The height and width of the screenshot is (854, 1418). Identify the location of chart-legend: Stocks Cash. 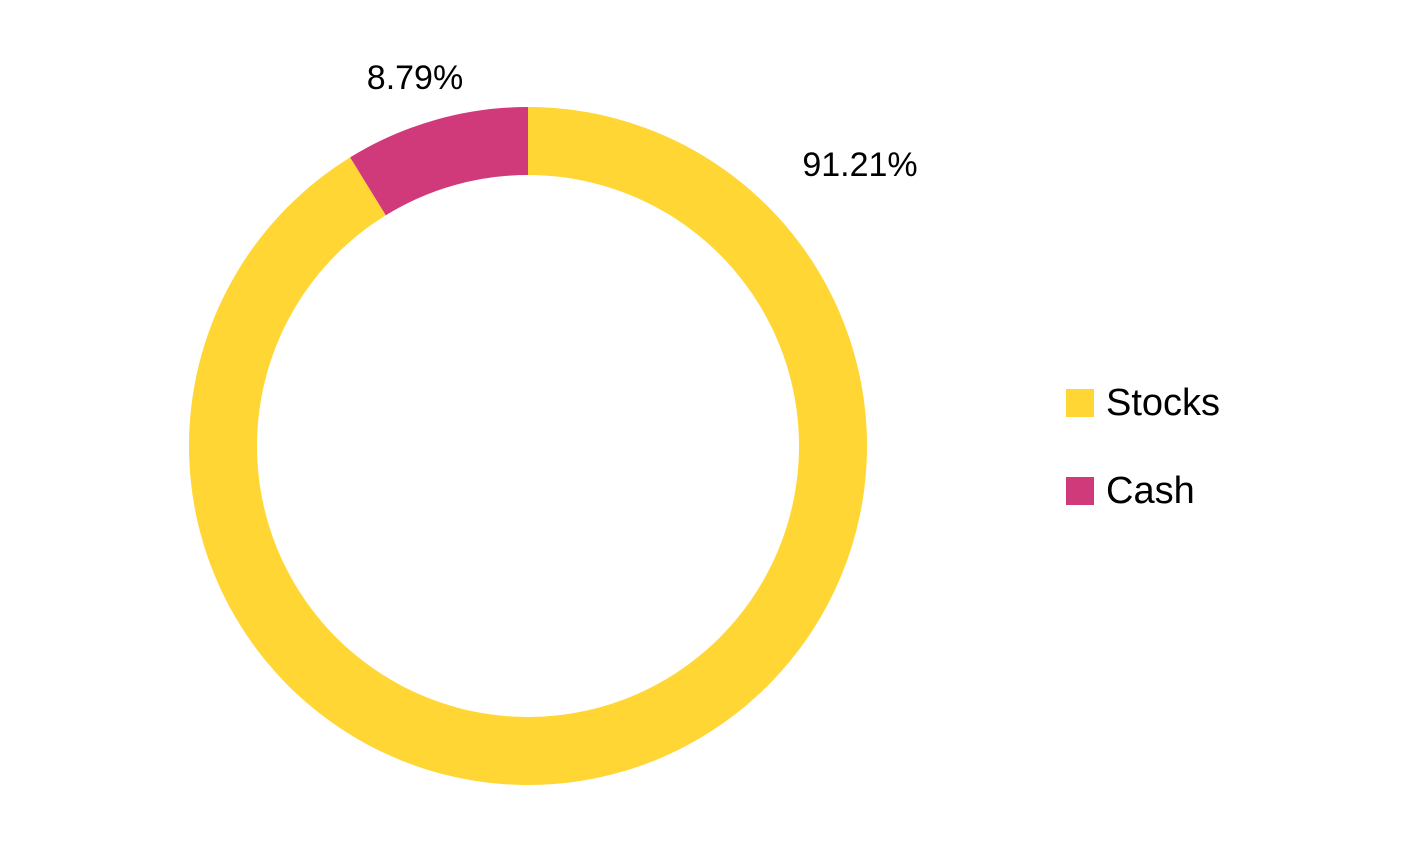
(1143, 466).